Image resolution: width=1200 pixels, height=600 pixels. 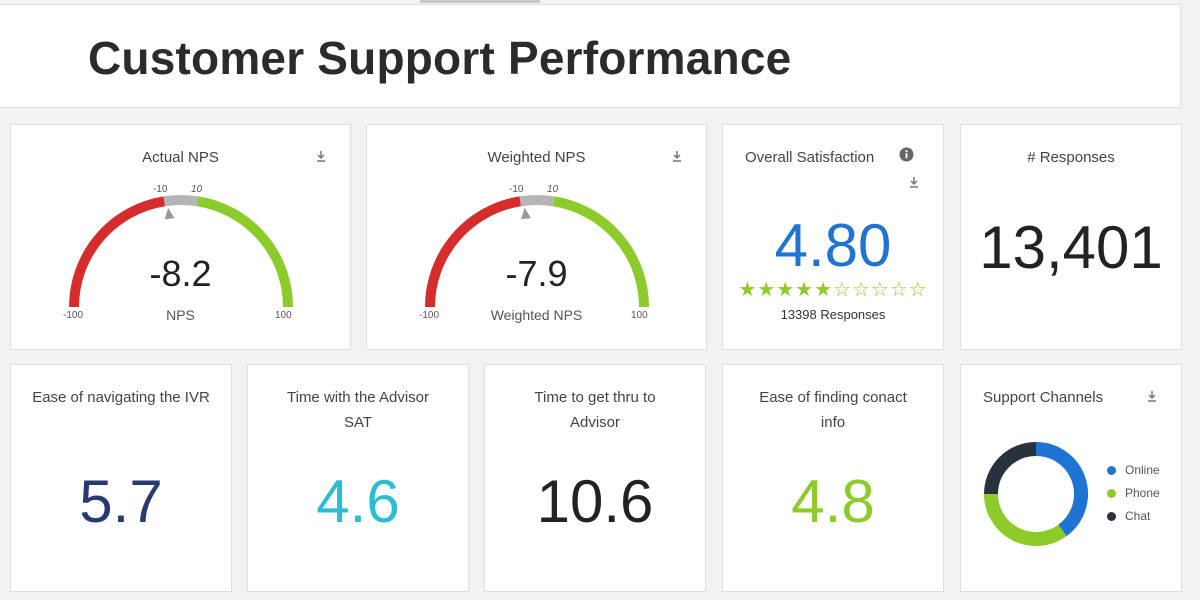 I want to click on actual-nps-title: Actual NPS, so click(x=180, y=157).